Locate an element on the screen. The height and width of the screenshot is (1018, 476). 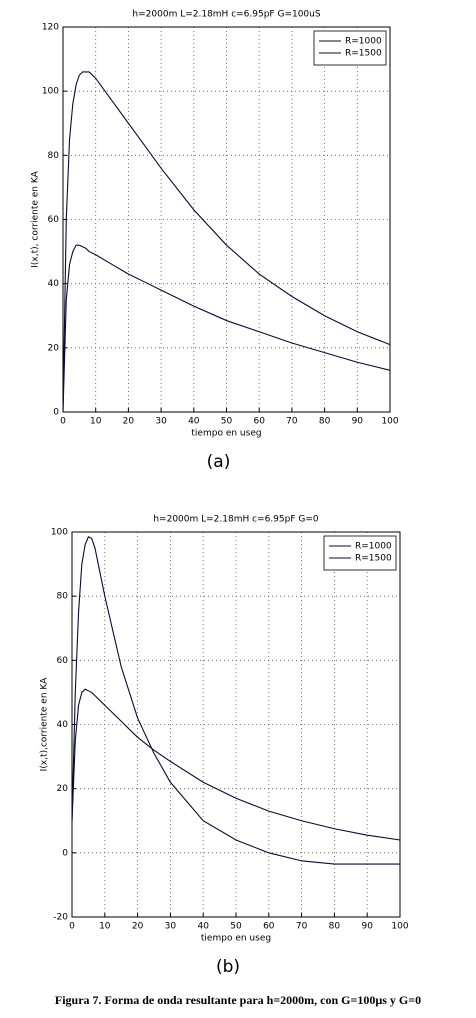
panel-label: (a) is located at coordinates (219, 462).